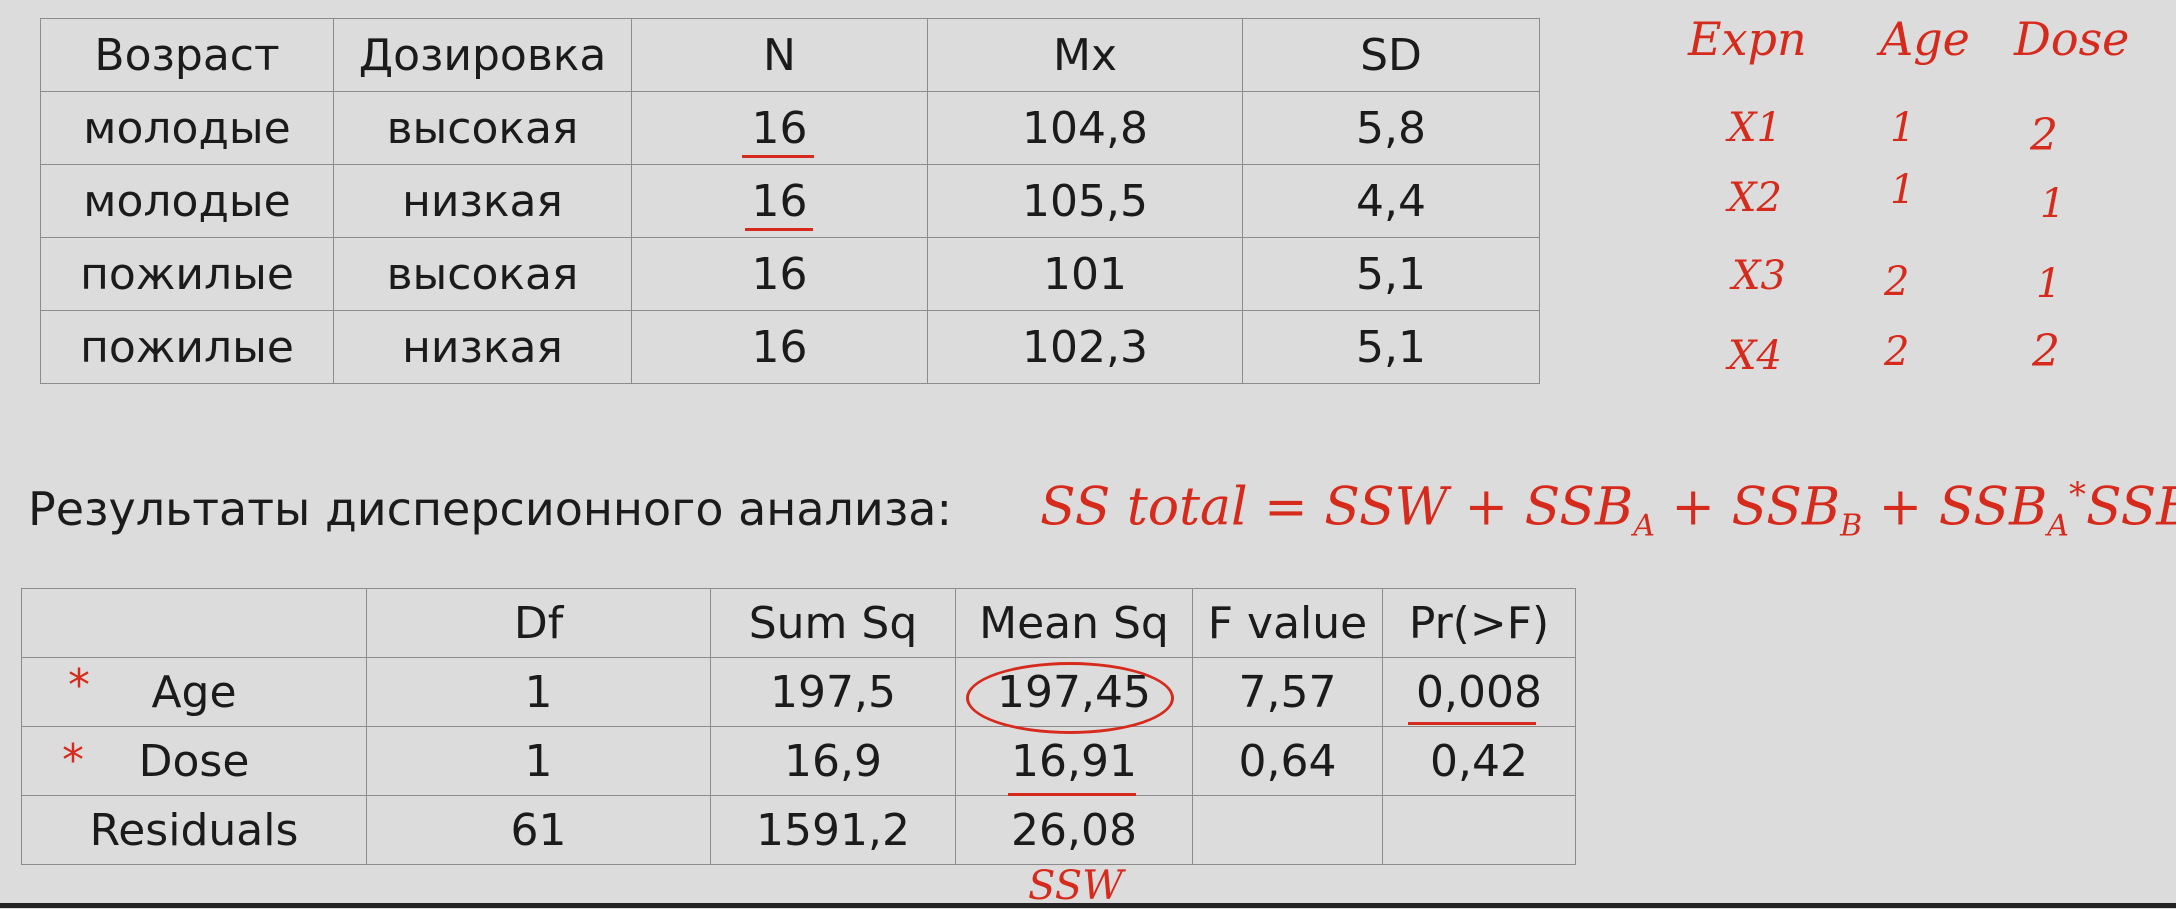  Describe the element at coordinates (1579, 507) in the screenshot. I see `formula-ssb-a: SSB` at that location.